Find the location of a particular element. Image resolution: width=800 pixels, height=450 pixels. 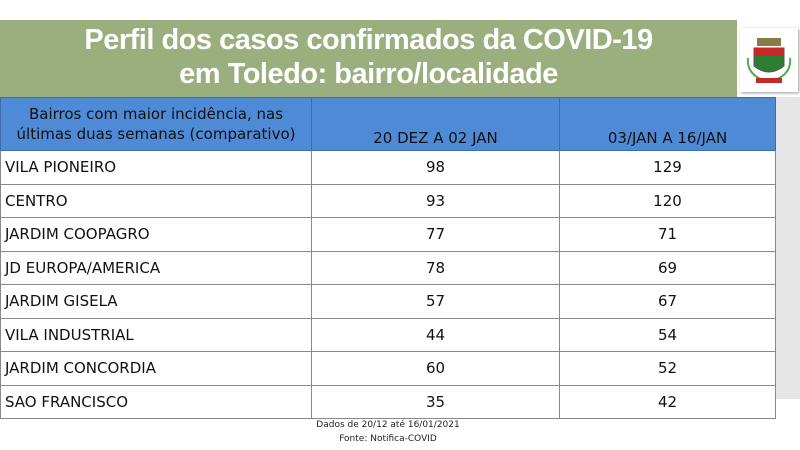

neighborhood-cell: JARDIM COOPAGRO is located at coordinates (156, 234).